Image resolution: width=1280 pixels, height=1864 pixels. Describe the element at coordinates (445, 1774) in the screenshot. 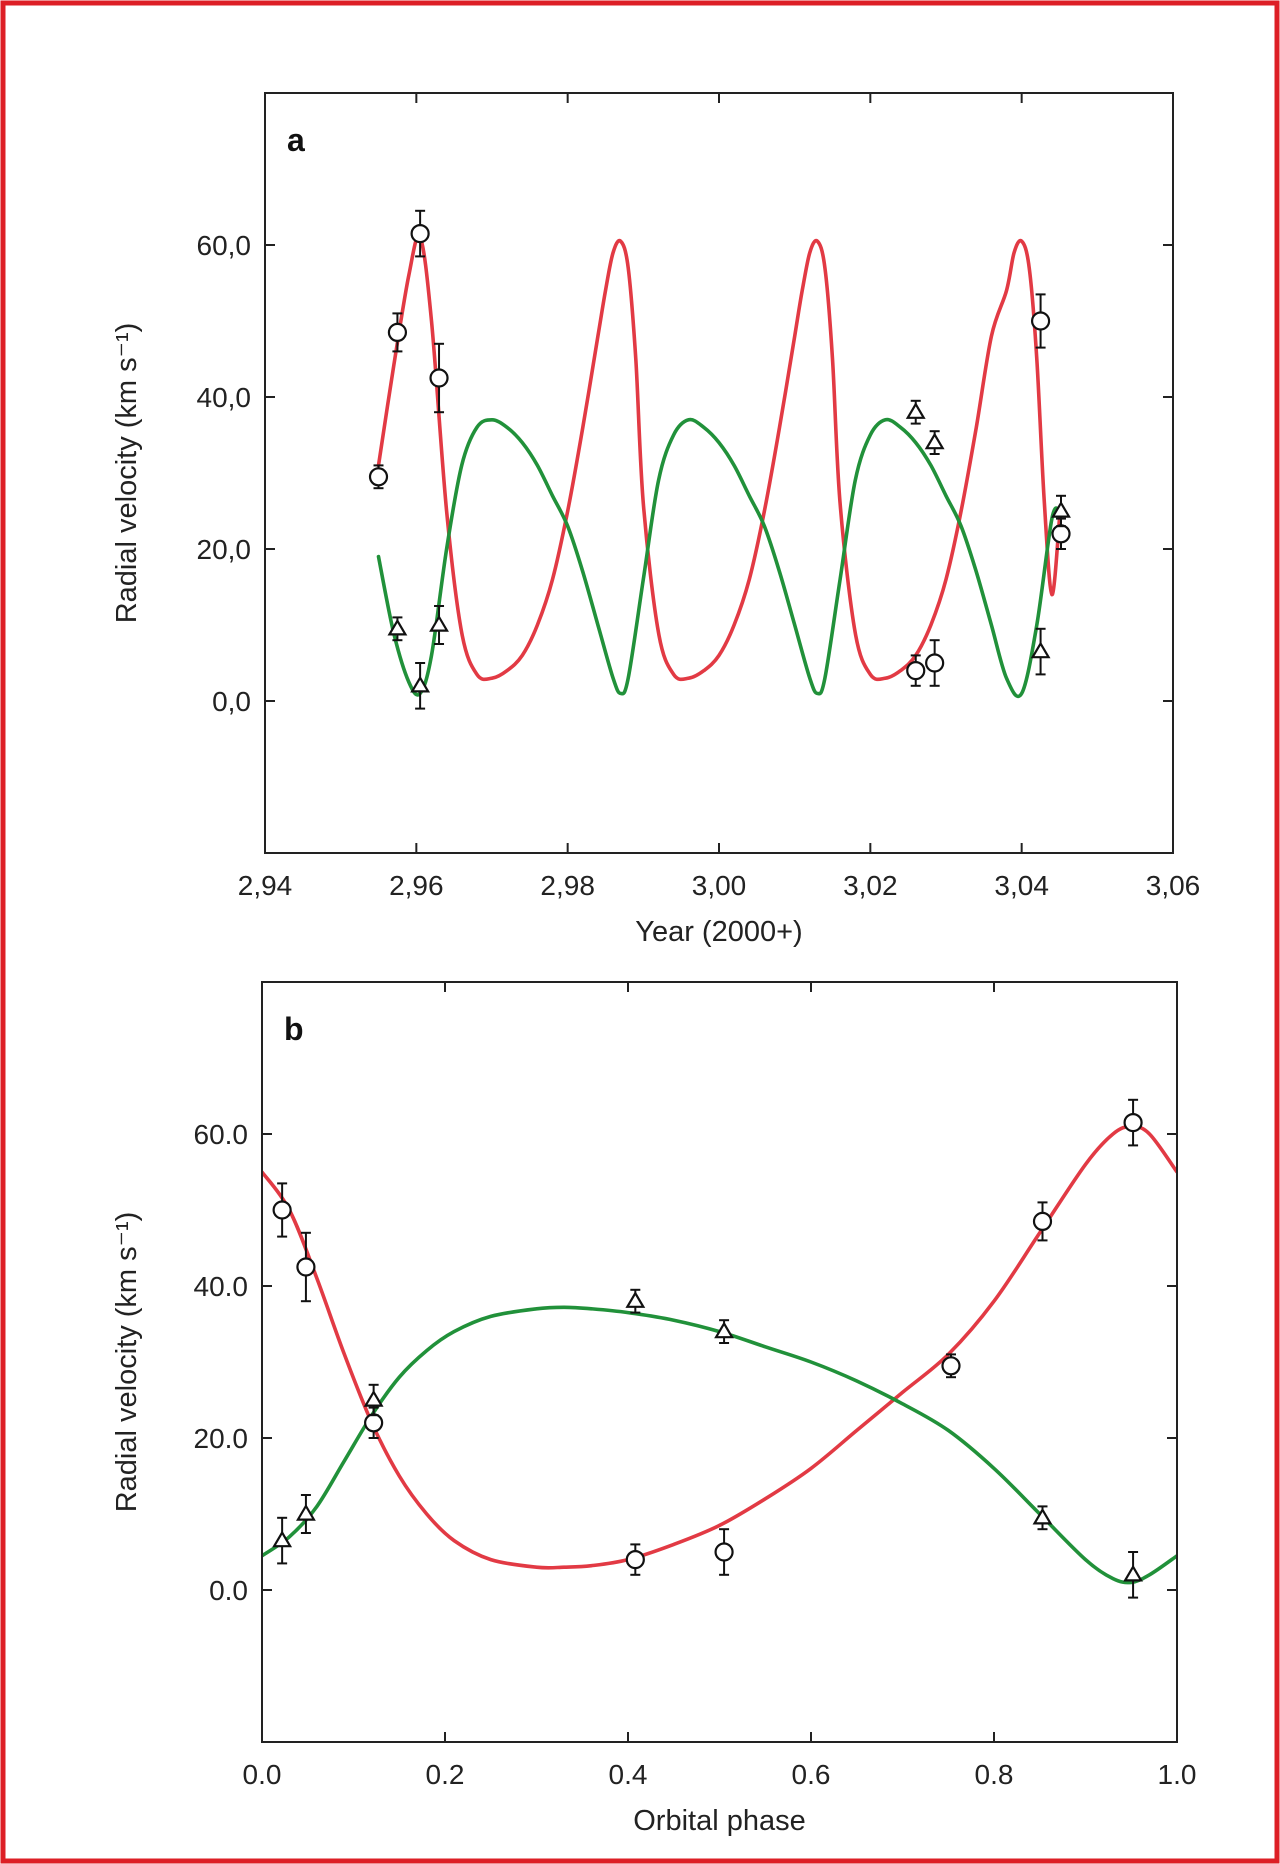

I see `x-tick-label-b: 0.2` at that location.